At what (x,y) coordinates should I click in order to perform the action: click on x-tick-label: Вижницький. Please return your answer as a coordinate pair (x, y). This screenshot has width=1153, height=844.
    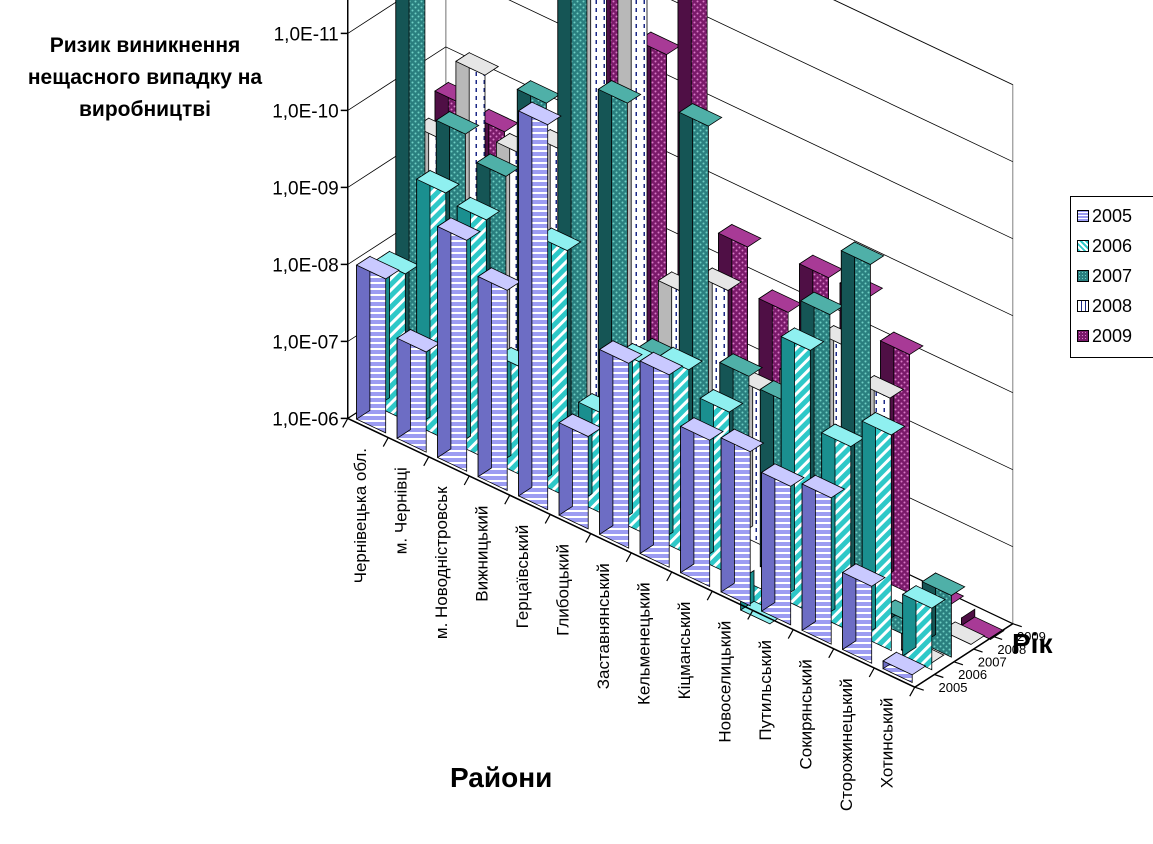
    Looking at the image, I should click on (482, 554).